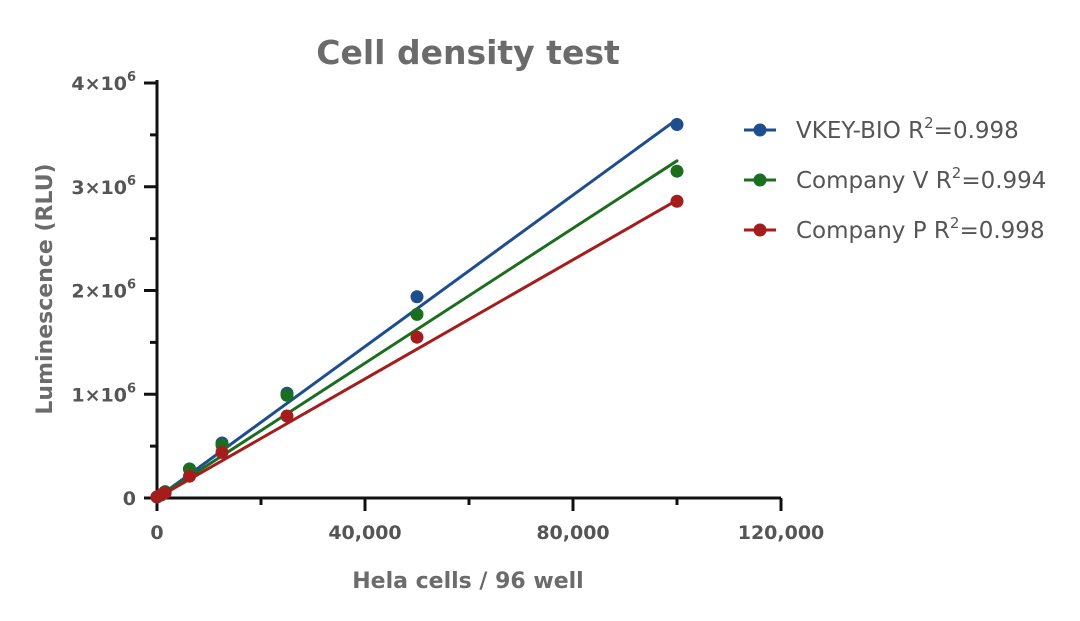  What do you see at coordinates (907, 129) in the screenshot?
I see `legend-entry-0: VKEY-BIO R2=0.998` at bounding box center [907, 129].